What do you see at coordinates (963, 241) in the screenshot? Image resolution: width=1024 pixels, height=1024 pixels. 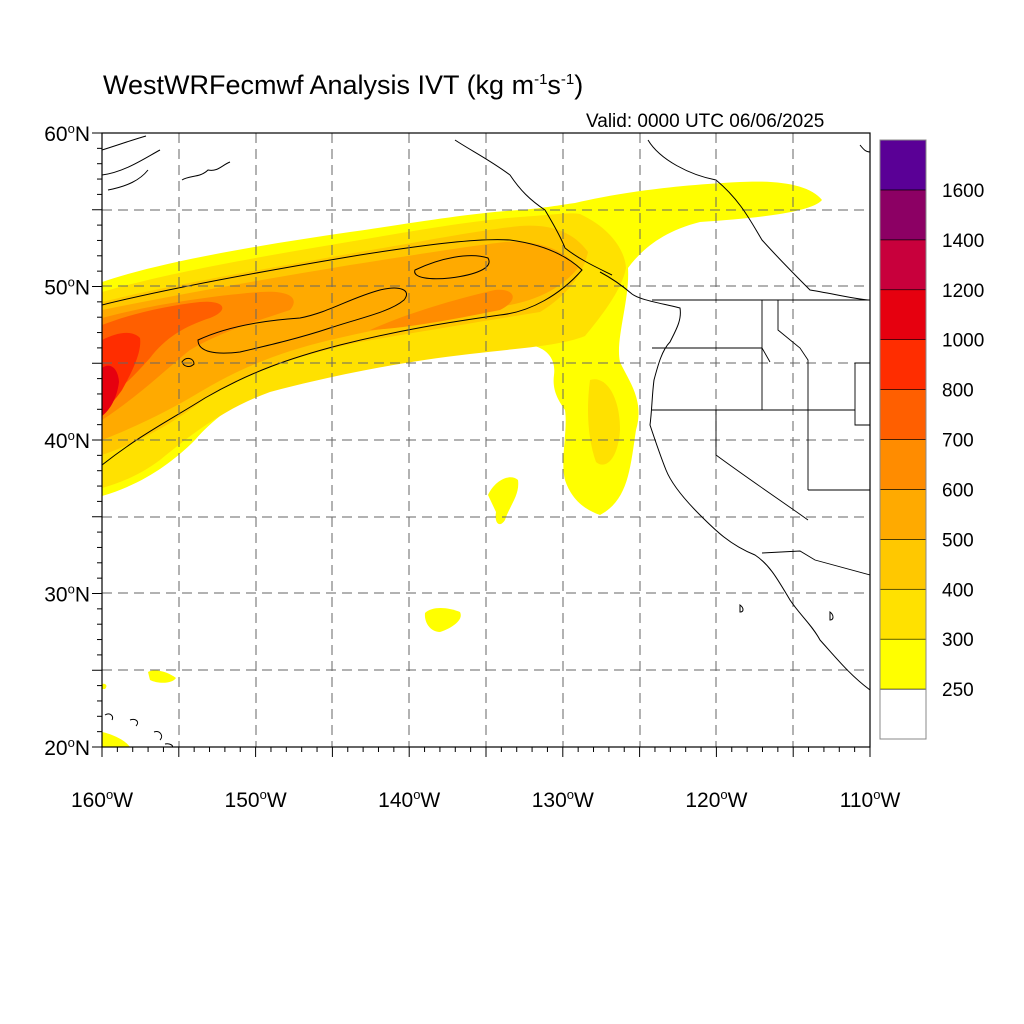 I see `colorbar-label: 1400` at bounding box center [963, 241].